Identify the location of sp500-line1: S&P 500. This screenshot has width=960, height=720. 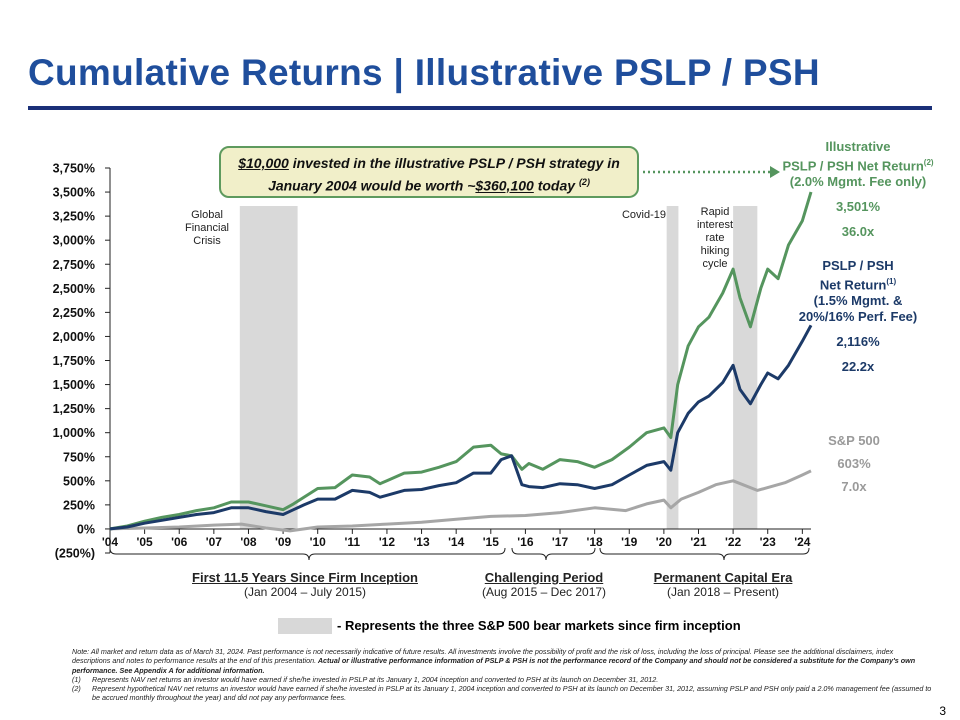
(854, 440).